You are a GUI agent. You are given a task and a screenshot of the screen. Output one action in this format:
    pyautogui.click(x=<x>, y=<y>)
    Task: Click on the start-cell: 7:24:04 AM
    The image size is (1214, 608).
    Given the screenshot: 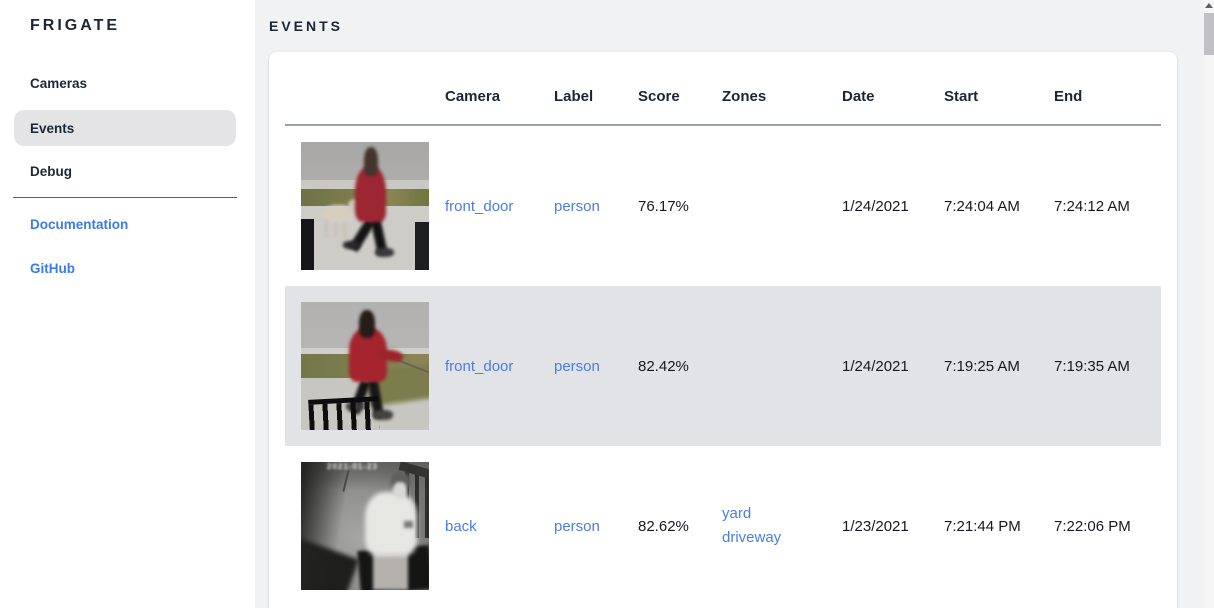 What is the action you would take?
    pyautogui.click(x=982, y=206)
    